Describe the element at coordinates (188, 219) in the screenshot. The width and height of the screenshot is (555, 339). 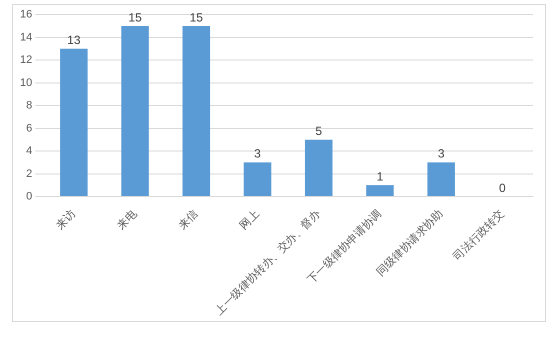
I see `x-tick-label: 来信` at that location.